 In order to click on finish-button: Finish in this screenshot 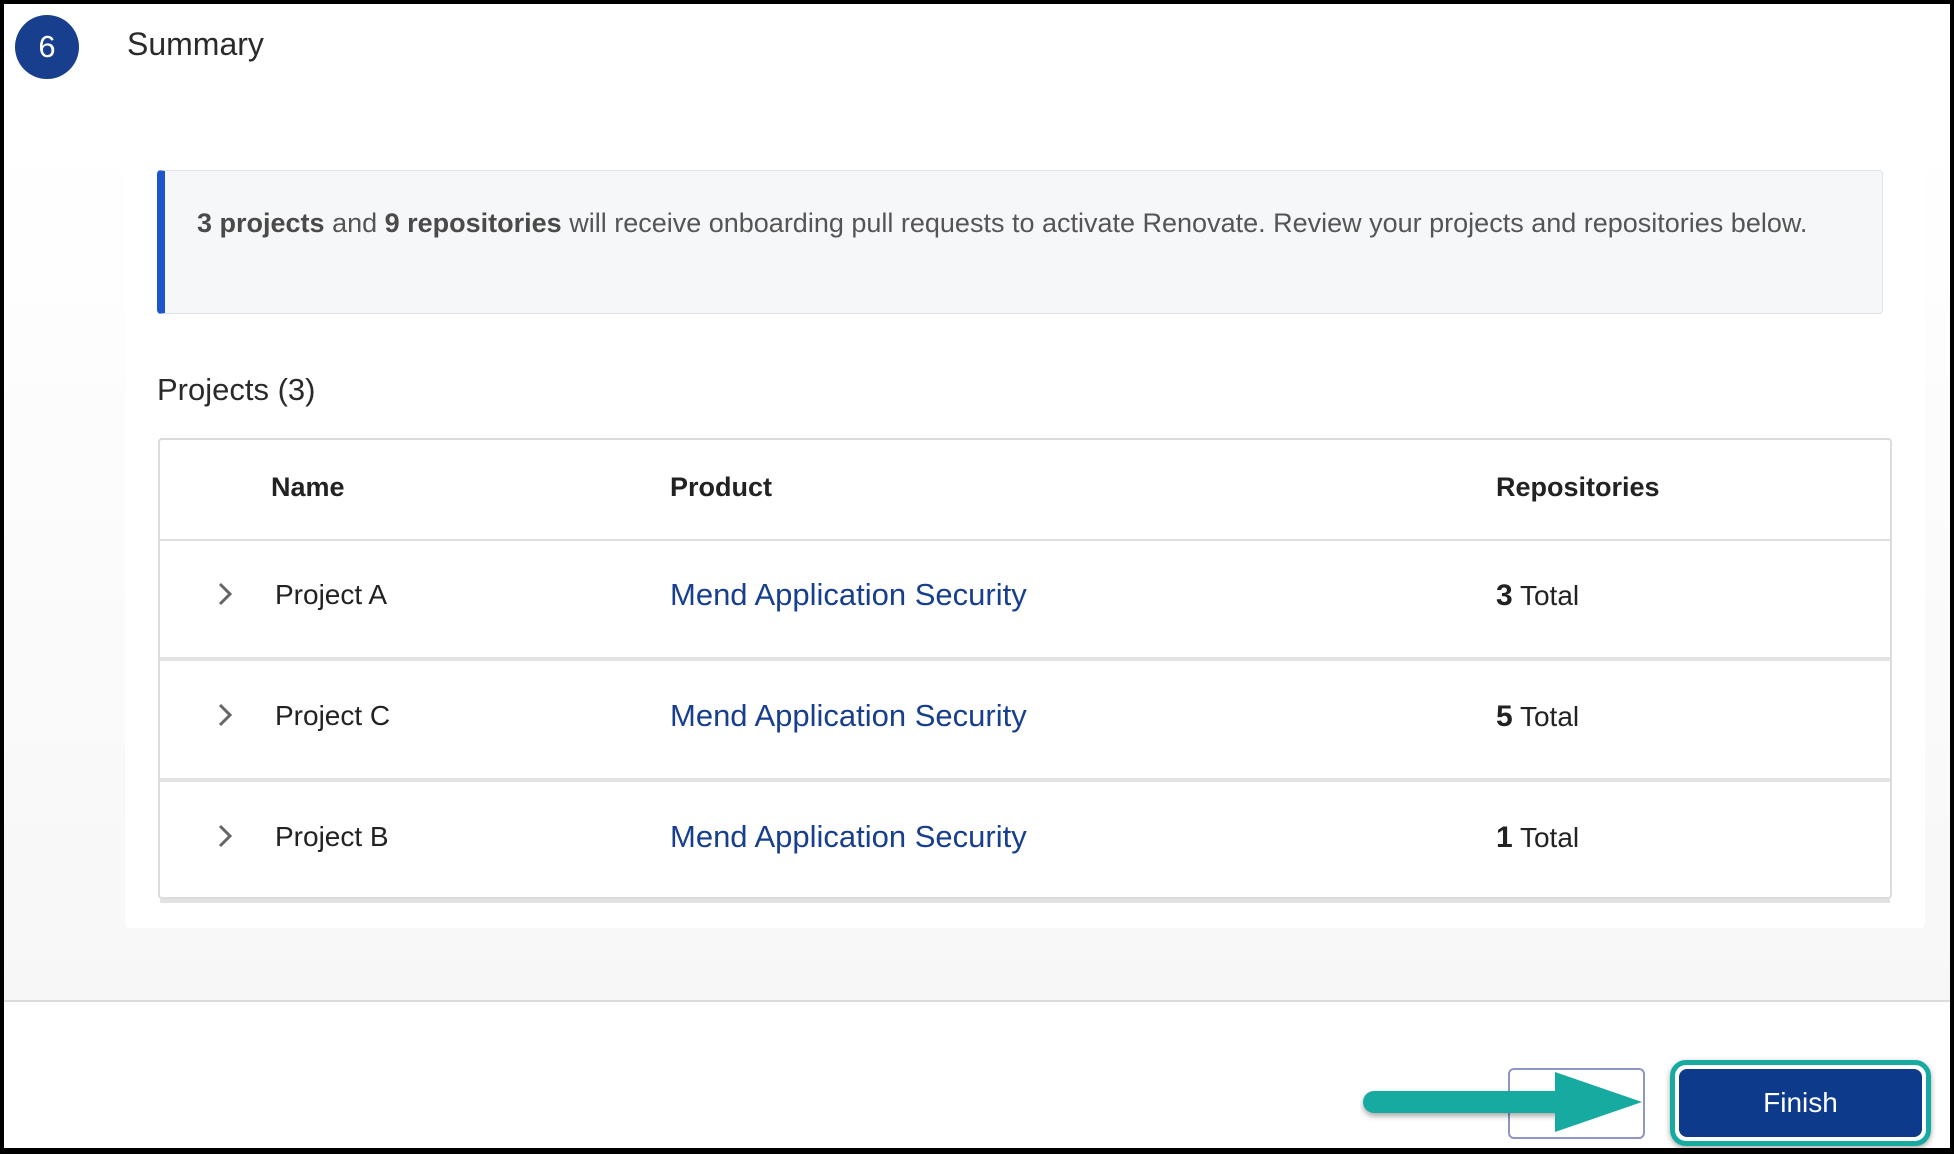, I will do `click(1800, 1103)`.